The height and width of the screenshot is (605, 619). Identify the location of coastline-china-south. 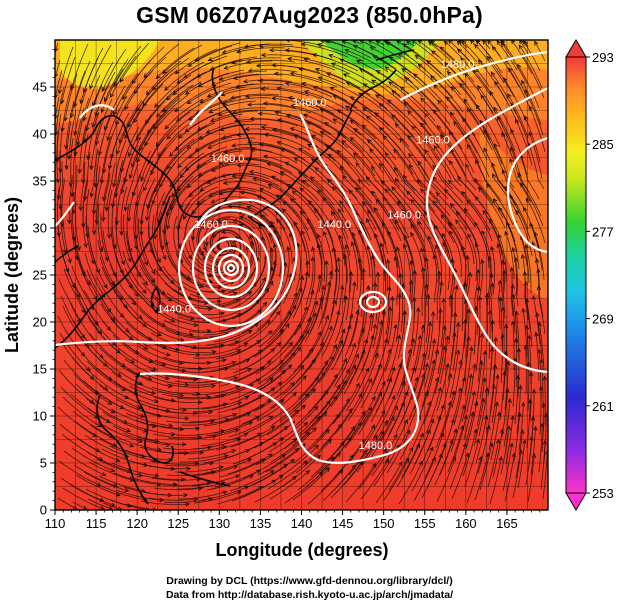
(103, 294).